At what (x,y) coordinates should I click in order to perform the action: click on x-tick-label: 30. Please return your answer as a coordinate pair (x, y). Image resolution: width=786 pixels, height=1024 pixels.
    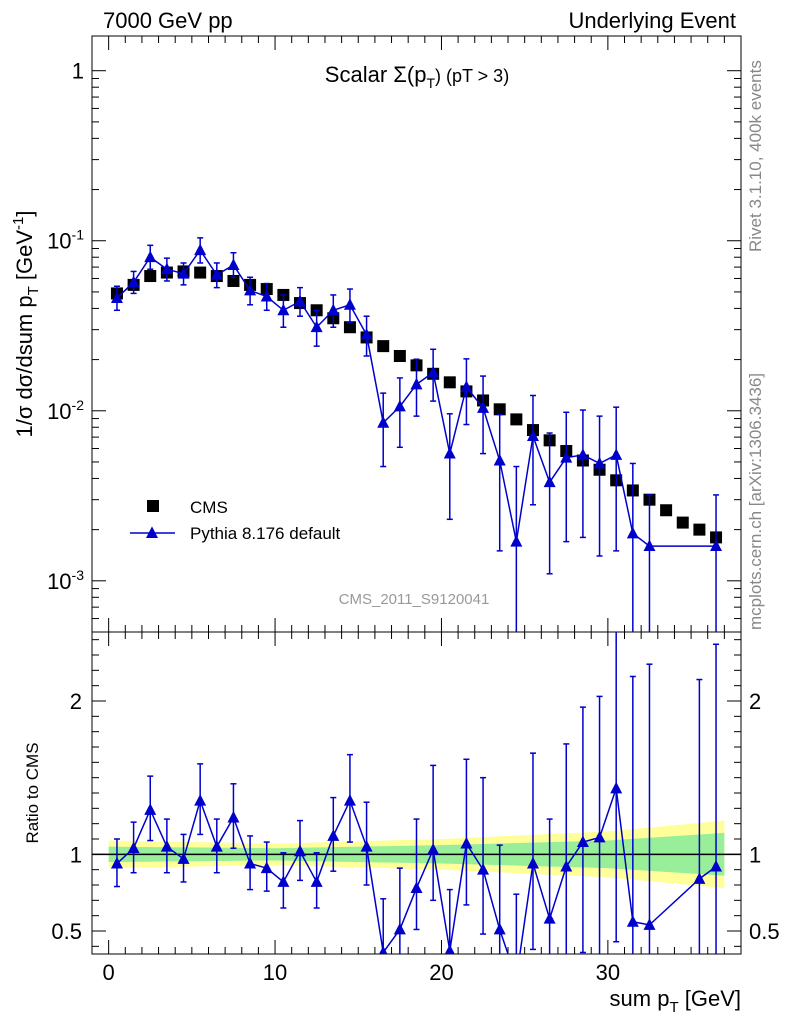
    Looking at the image, I should click on (608, 972).